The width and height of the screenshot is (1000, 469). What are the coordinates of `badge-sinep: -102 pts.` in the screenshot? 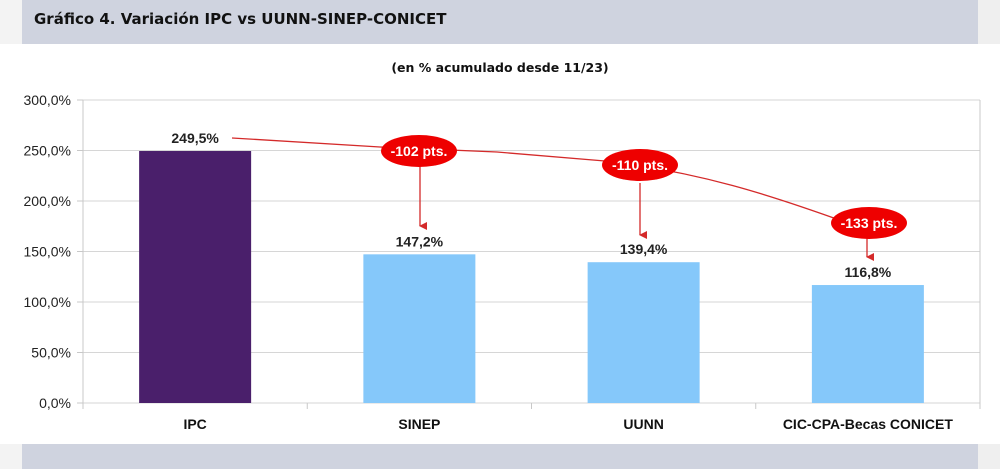 It's located at (419, 151).